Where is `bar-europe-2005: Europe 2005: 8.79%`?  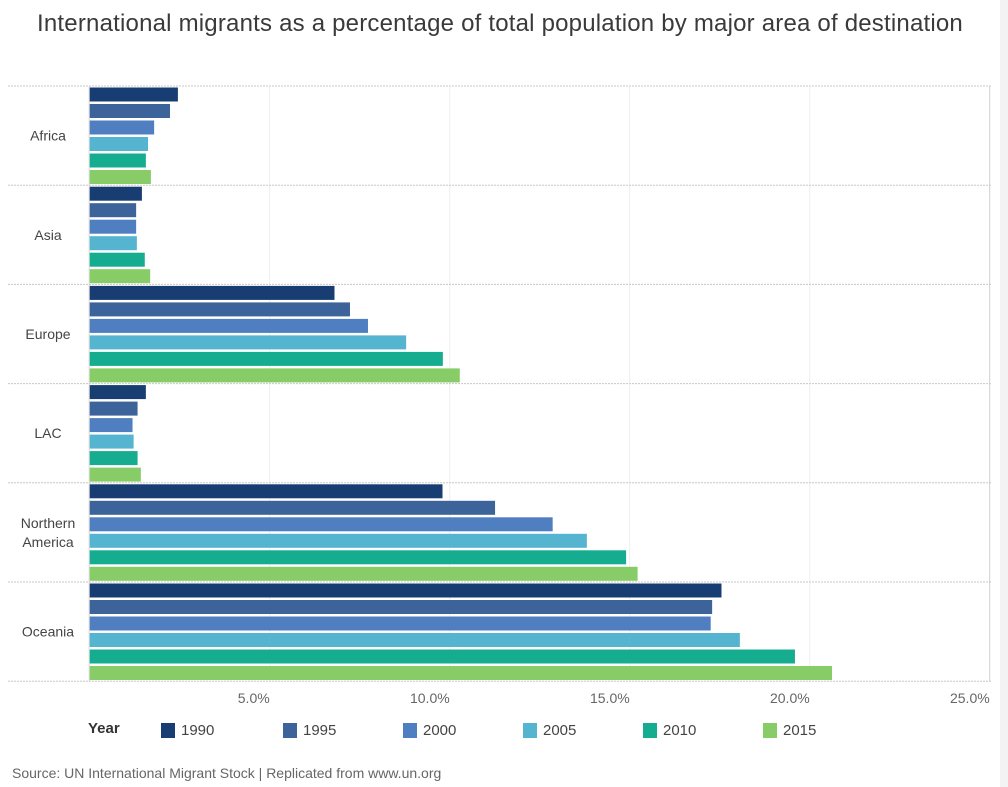
bar-europe-2005: Europe 2005: 8.79% is located at coordinates (248, 342).